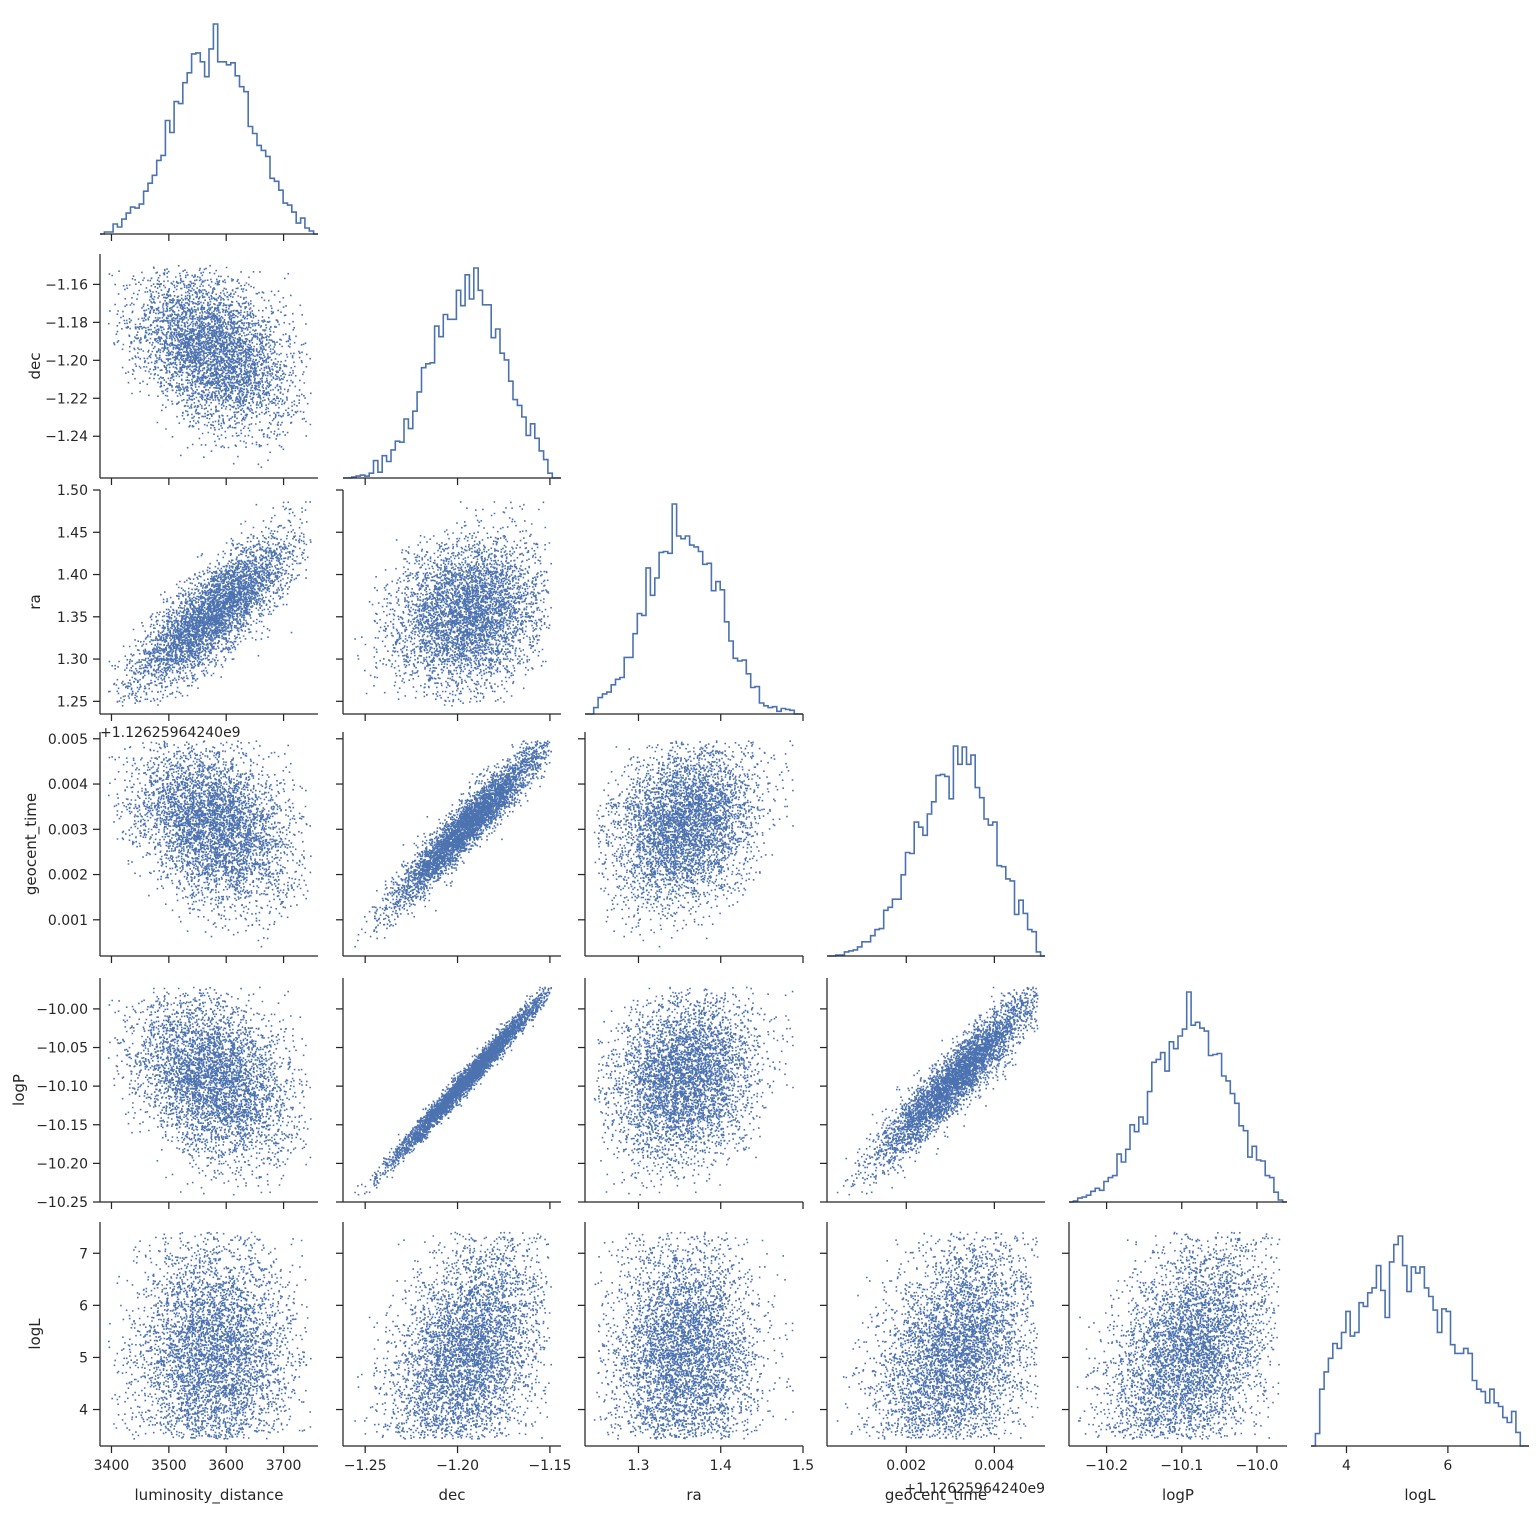 The height and width of the screenshot is (1514, 1538). Describe the element at coordinates (721, 1466) in the screenshot. I see `x-tick-label: 1.4` at that location.